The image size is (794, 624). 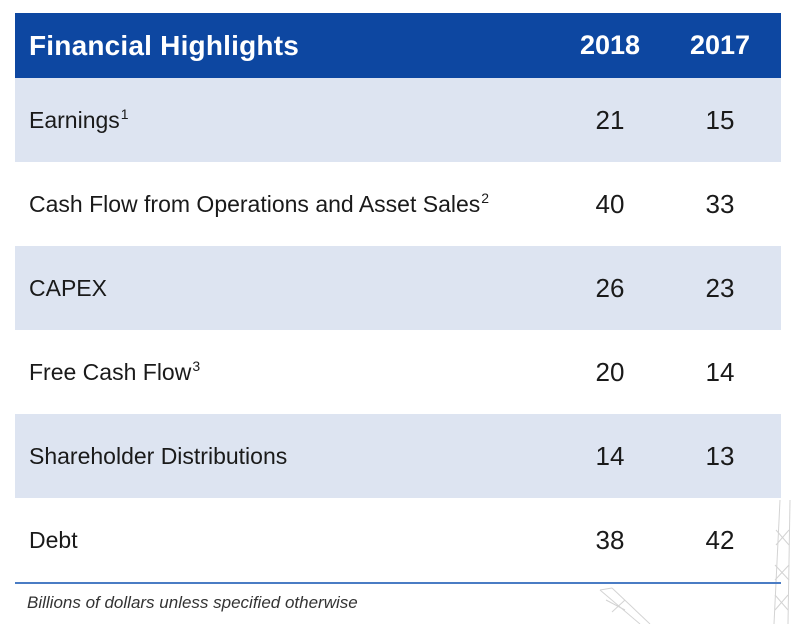 I want to click on value-2018: 20, so click(x=610, y=371).